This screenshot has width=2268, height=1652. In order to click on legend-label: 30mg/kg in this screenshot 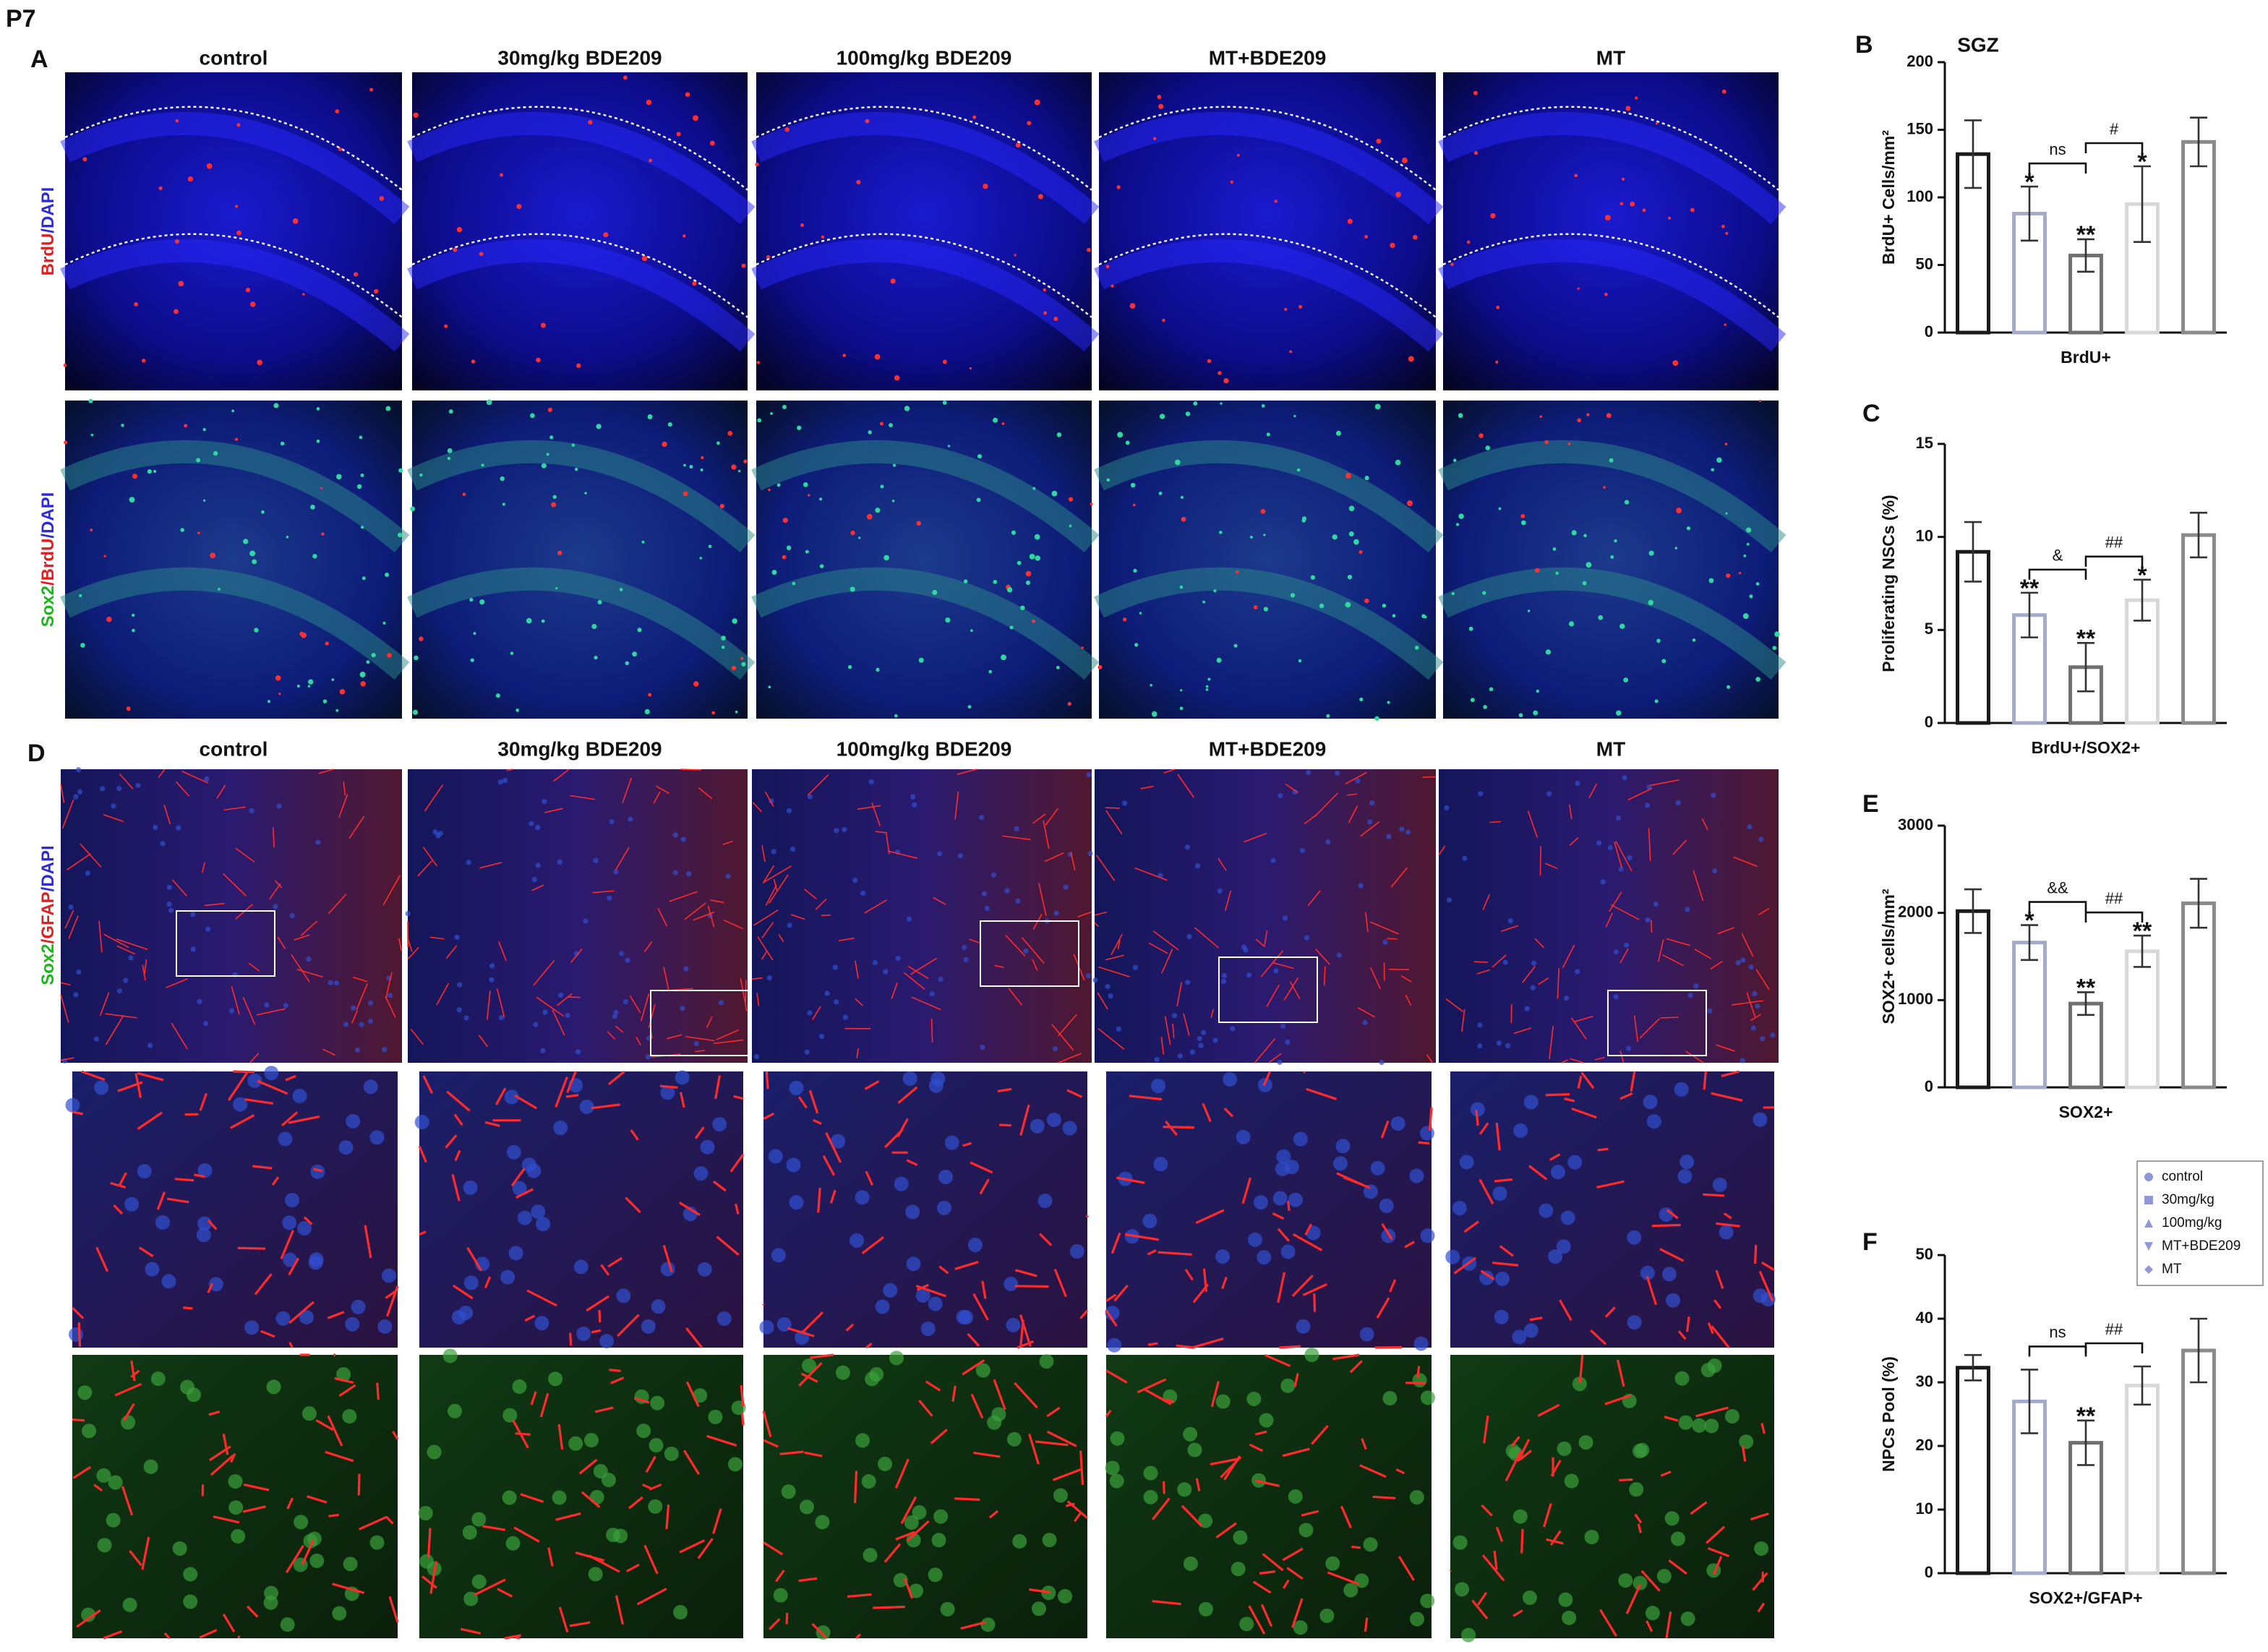, I will do `click(2188, 1200)`.